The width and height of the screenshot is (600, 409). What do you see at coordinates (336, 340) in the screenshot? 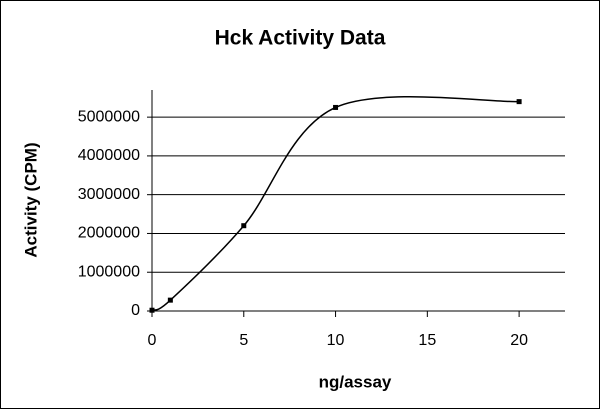
I see `x-tick-label: 10` at bounding box center [336, 340].